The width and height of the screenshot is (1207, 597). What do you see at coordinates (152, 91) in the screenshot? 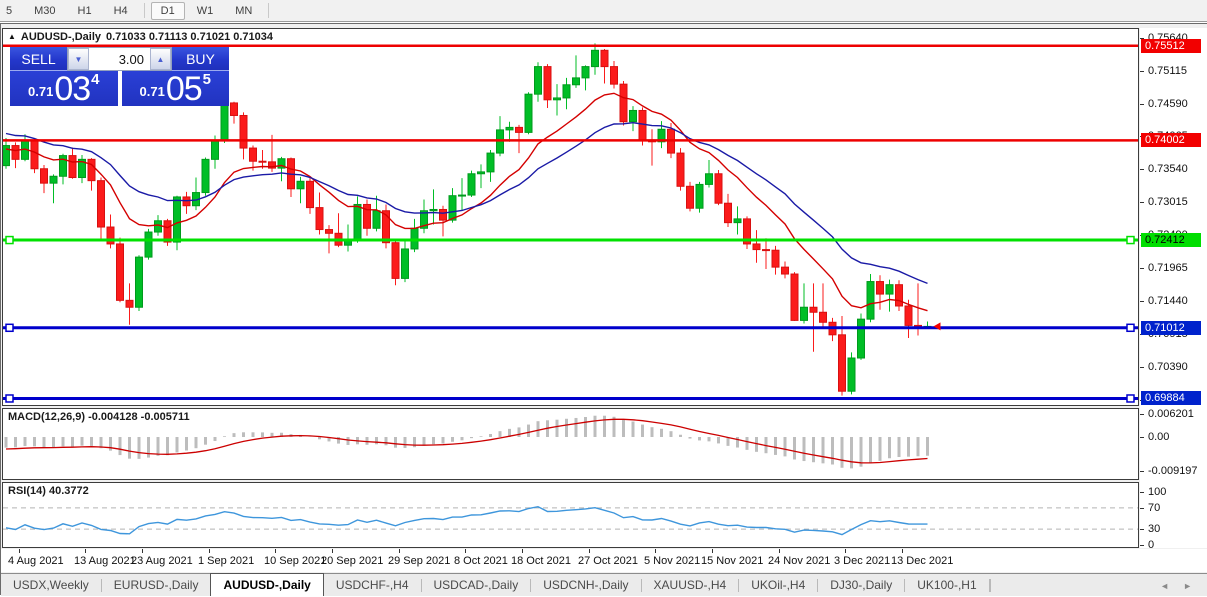
I see `buy-price-prefix: 0.71` at bounding box center [152, 91].